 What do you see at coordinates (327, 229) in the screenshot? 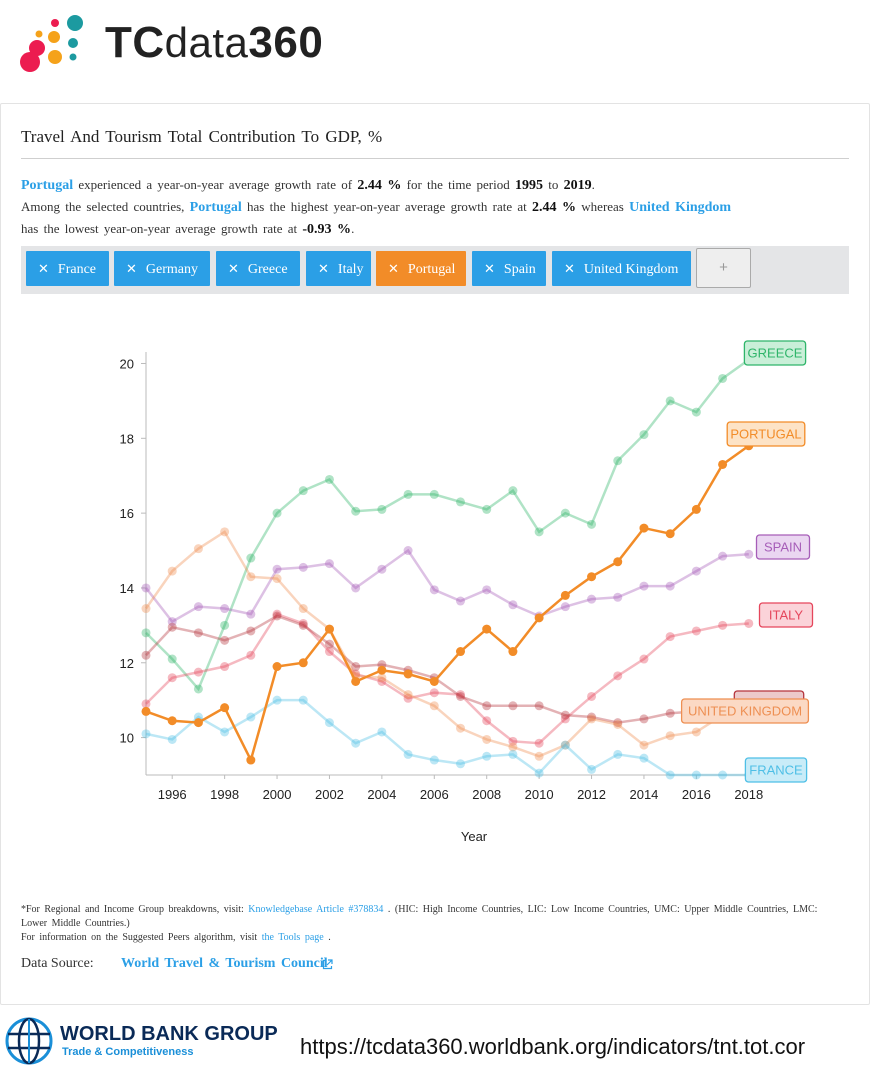
I see `summary-lowest-rate: -0.93 %` at bounding box center [327, 229].